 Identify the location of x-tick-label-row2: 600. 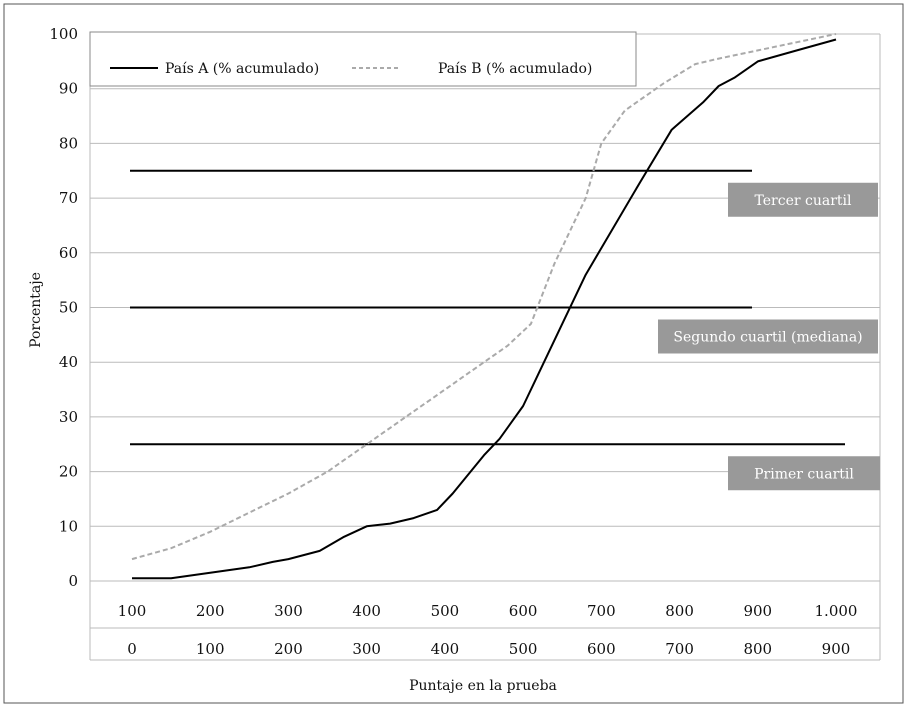
(601, 649).